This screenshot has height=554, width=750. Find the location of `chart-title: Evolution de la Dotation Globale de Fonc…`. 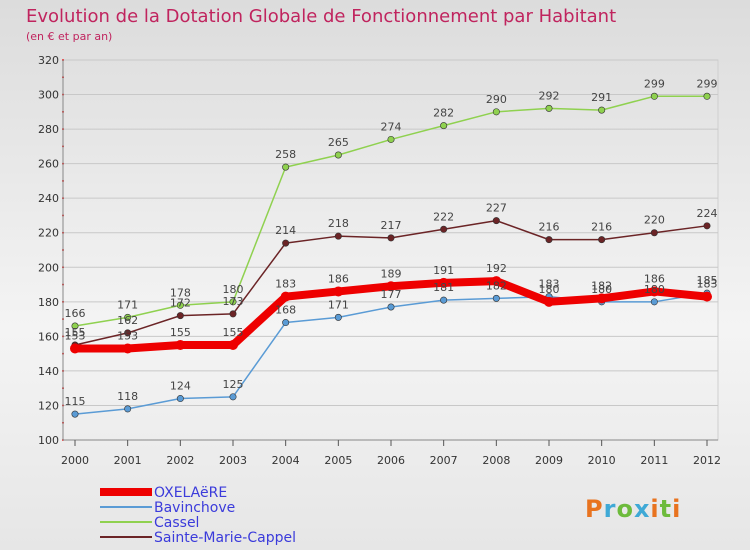

chart-title: Evolution de la Dotation Globale de Fonc… is located at coordinates (321, 16).